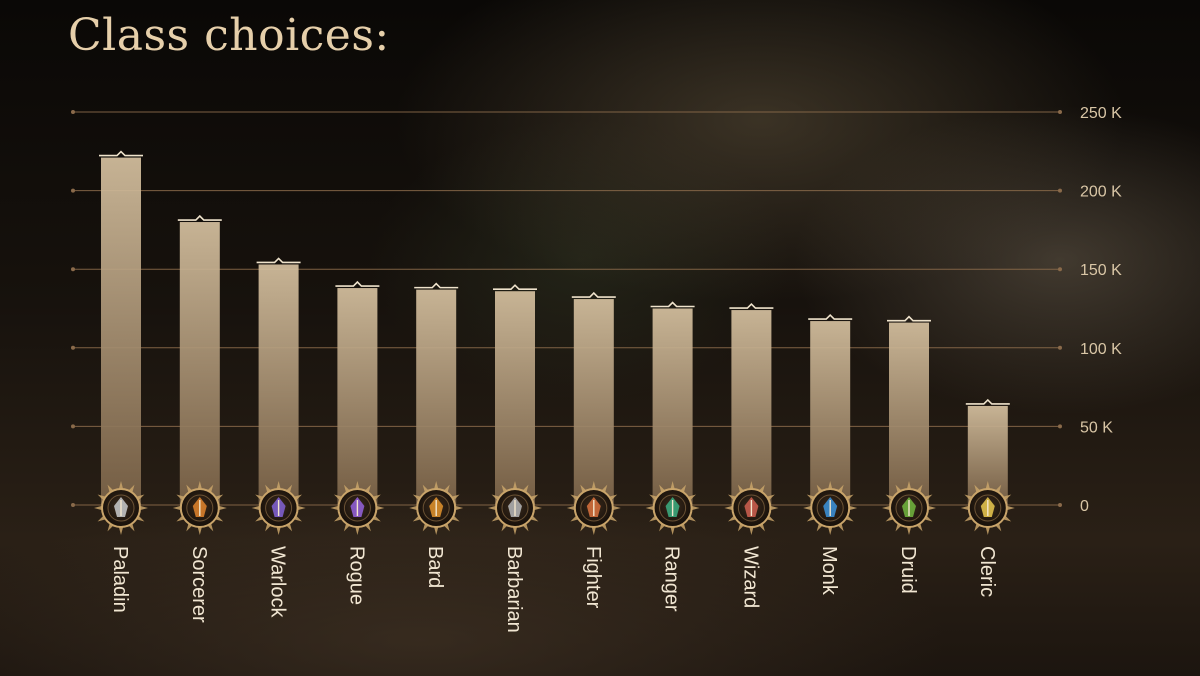 The width and height of the screenshot is (1200, 676). I want to click on category-label: Sorcerer, so click(199, 584).